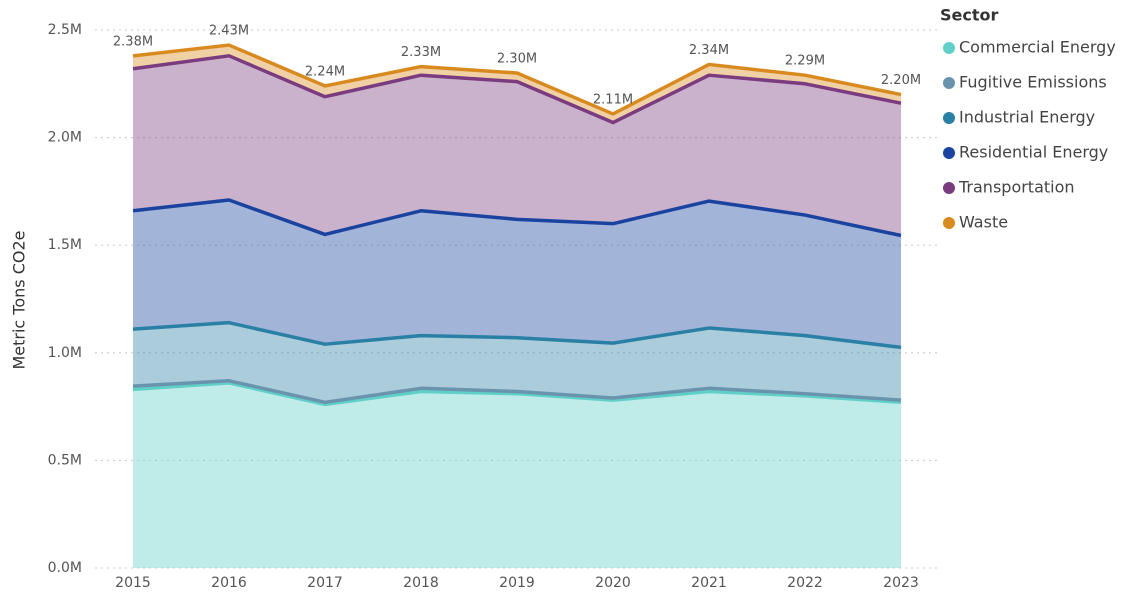 This screenshot has height=599, width=1136. I want to click on total-label: 2.20M, so click(901, 80).